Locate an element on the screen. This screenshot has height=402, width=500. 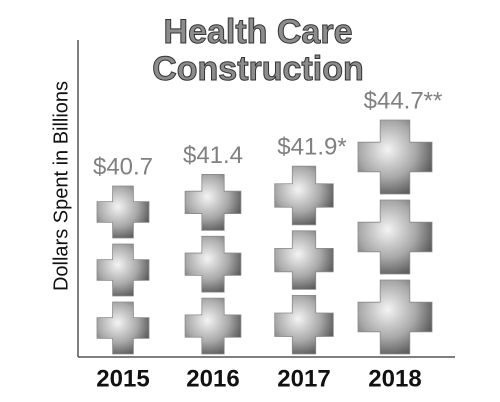
x-tick-label: 2016 is located at coordinates (212, 378).